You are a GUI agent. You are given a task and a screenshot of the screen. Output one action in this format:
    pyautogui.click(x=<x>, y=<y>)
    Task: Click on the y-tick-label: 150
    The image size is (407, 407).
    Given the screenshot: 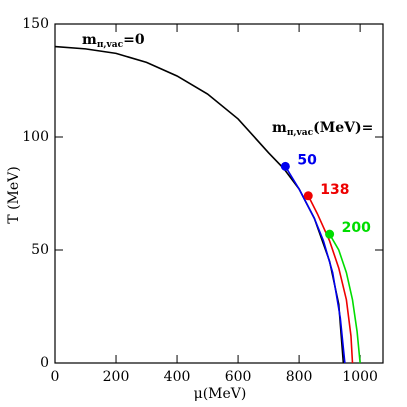 What is the action you would take?
    pyautogui.click(x=35, y=24)
    